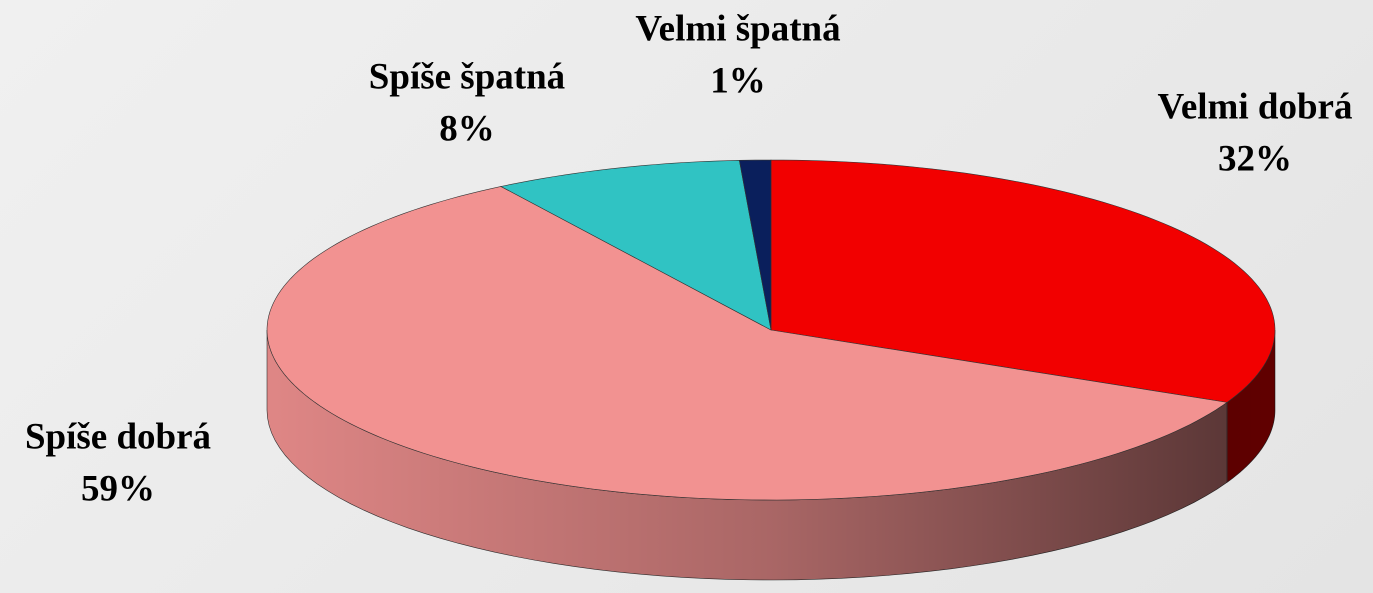 This screenshot has height=593, width=1373. Describe the element at coordinates (467, 76) in the screenshot. I see `slice-label: Spíše špatná` at that location.